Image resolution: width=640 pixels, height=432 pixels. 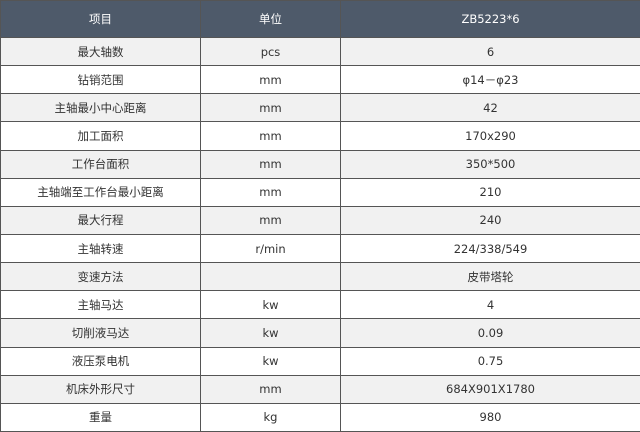 I want to click on table-cell: 980, so click(x=490, y=417).